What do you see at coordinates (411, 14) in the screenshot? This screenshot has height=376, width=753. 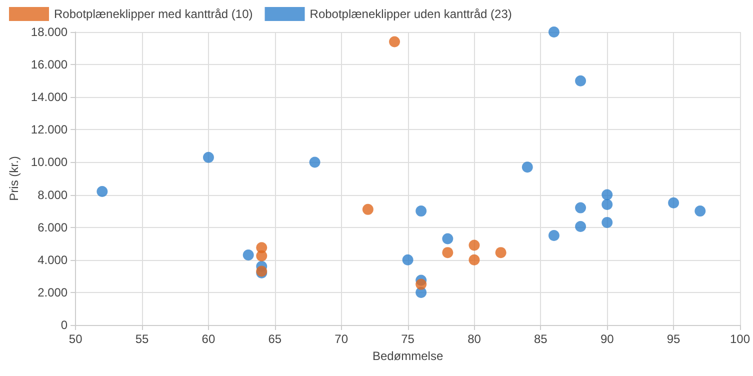 I see `legend-label: Robotplæneklipper uden kanttråd (23)` at bounding box center [411, 14].